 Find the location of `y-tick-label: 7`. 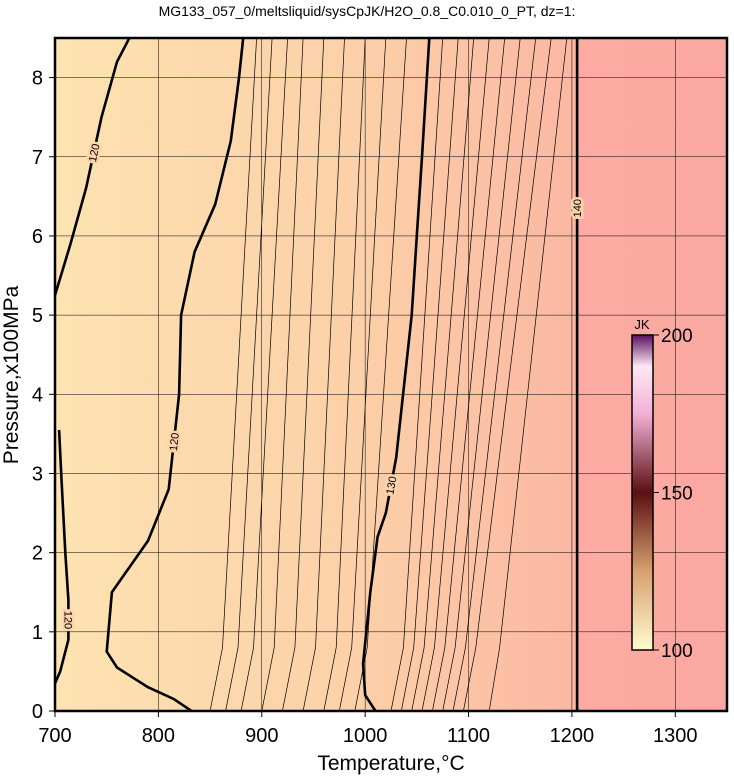

y-tick-label: 7 is located at coordinates (37, 158).